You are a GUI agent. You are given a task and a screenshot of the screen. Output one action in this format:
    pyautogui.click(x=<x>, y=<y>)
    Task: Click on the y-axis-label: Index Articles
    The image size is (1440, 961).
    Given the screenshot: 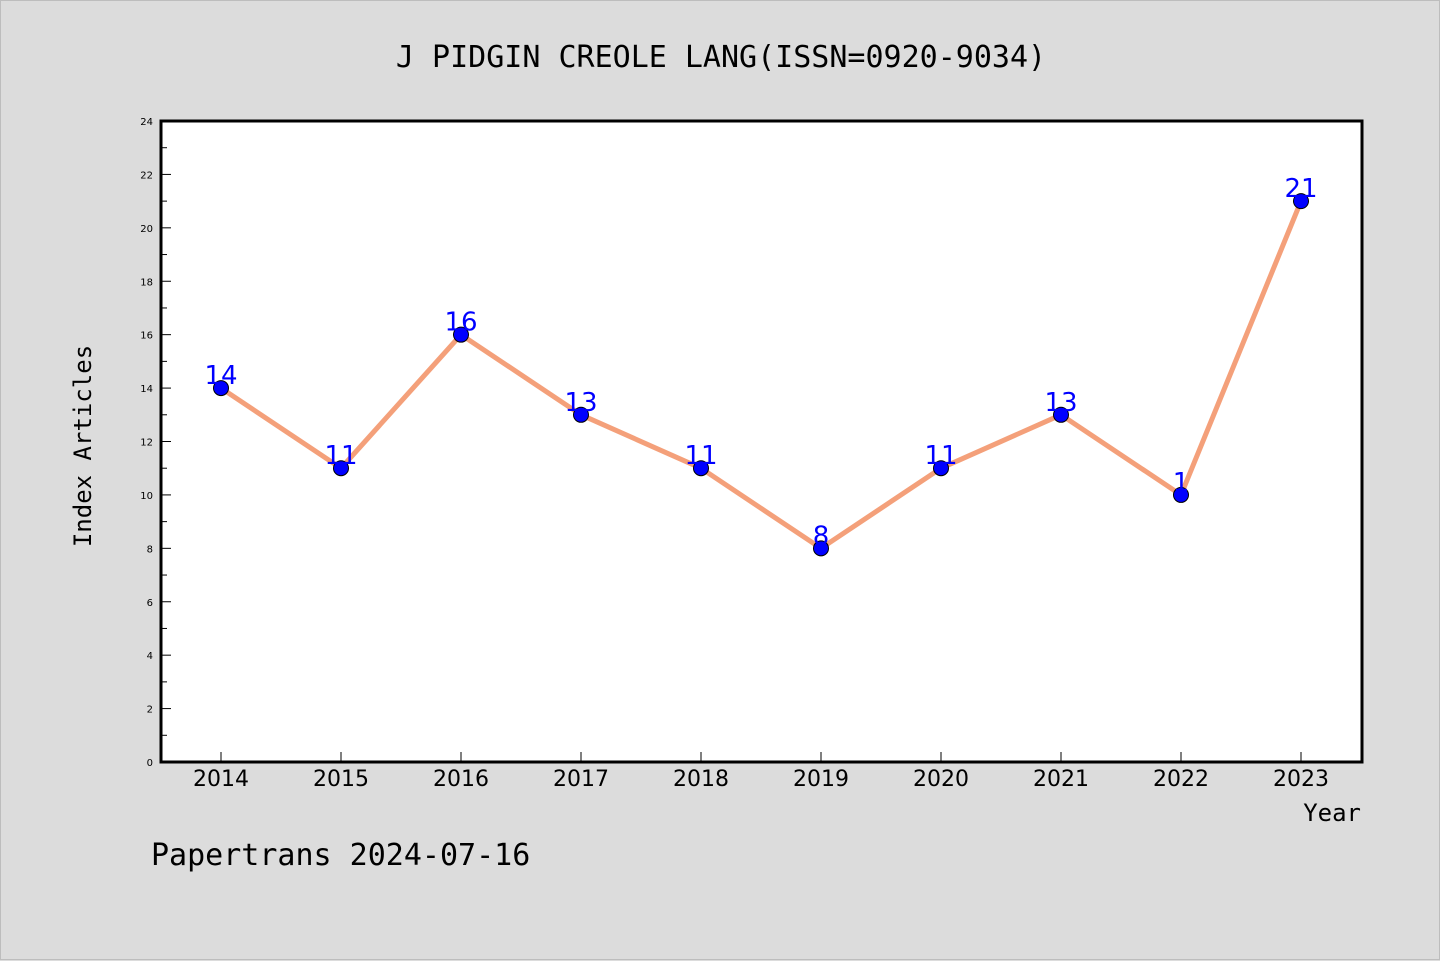 What is the action you would take?
    pyautogui.click(x=83, y=446)
    